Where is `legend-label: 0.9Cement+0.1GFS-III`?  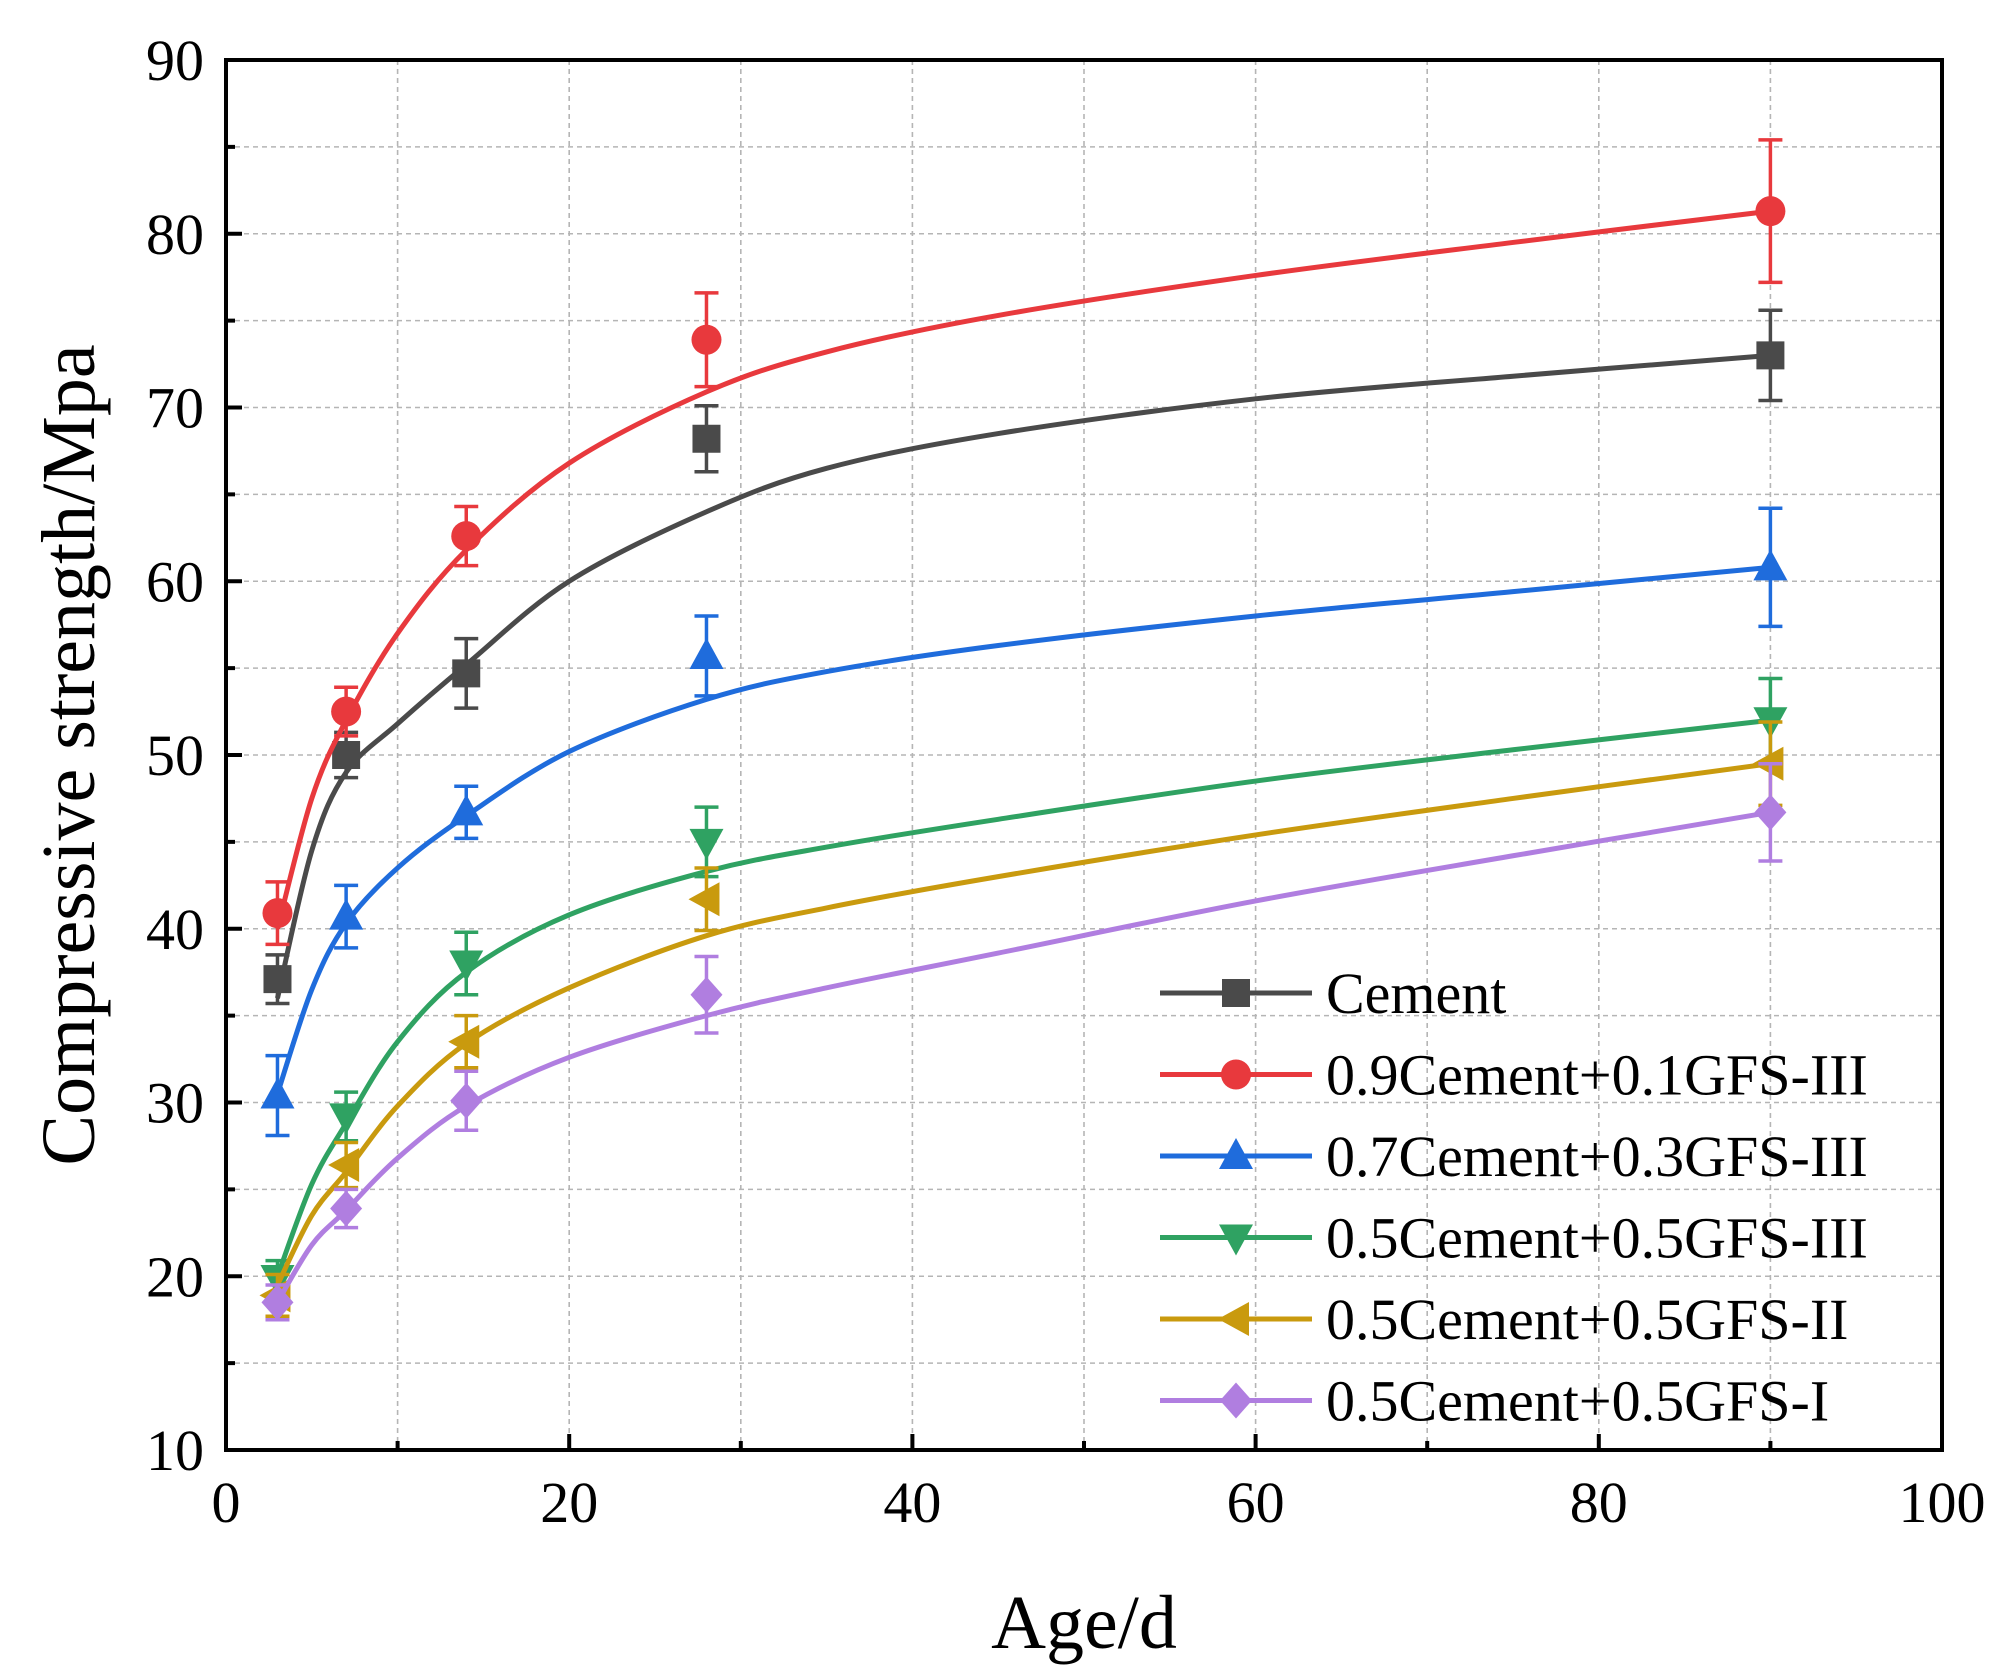 legend-label: 0.9Cement+0.1GFS-III is located at coordinates (1597, 1075).